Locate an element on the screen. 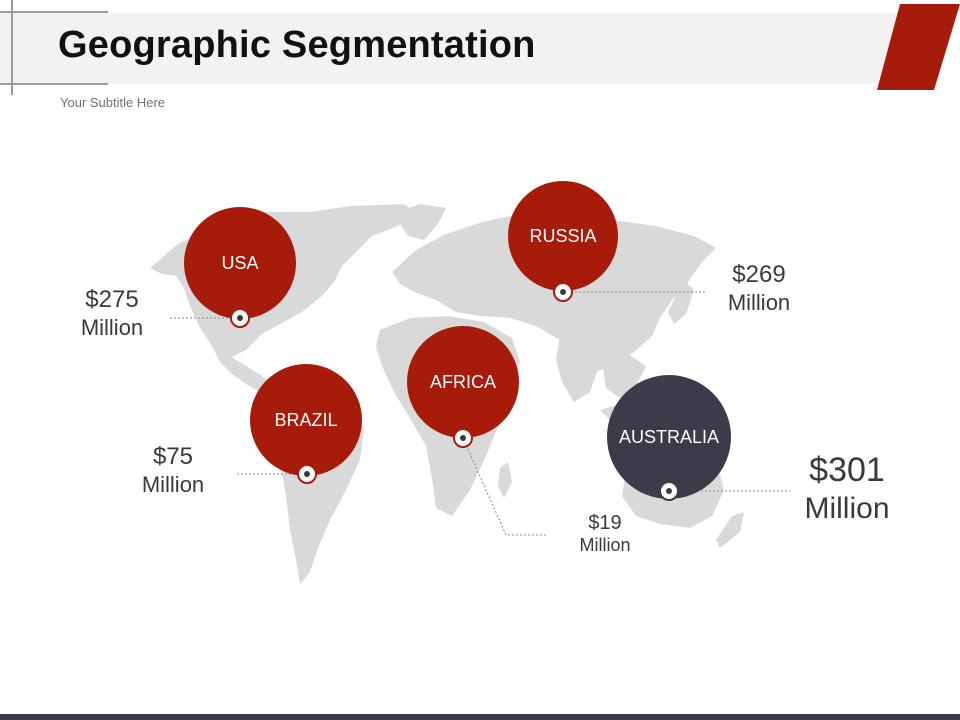  region-name-russia: RUSSIA is located at coordinates (563, 235).